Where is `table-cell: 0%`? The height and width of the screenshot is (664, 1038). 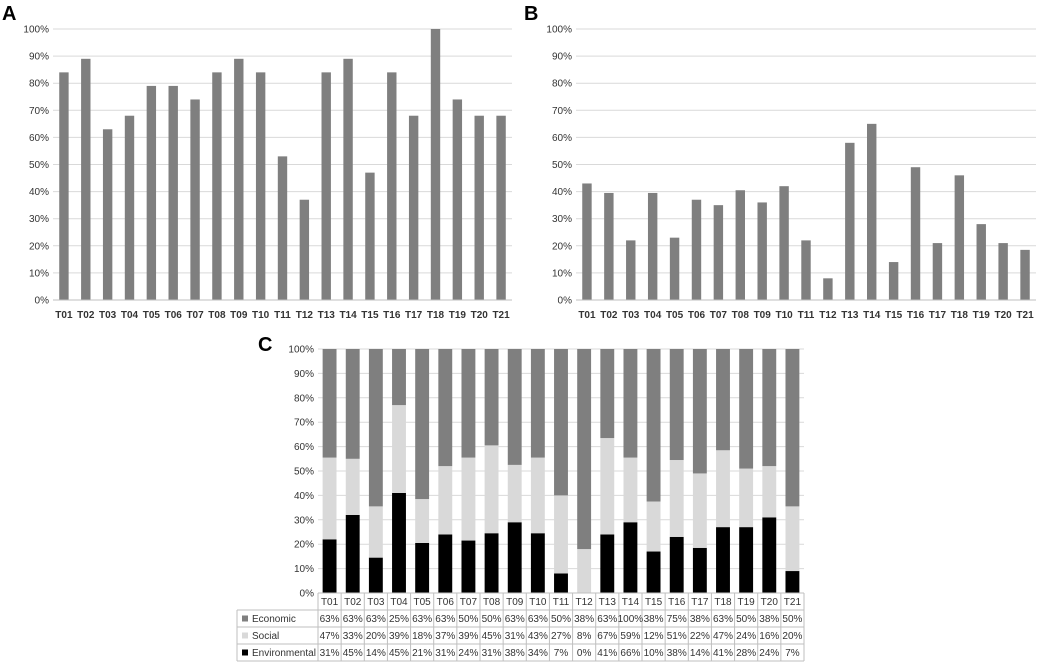 table-cell: 0% is located at coordinates (584, 653).